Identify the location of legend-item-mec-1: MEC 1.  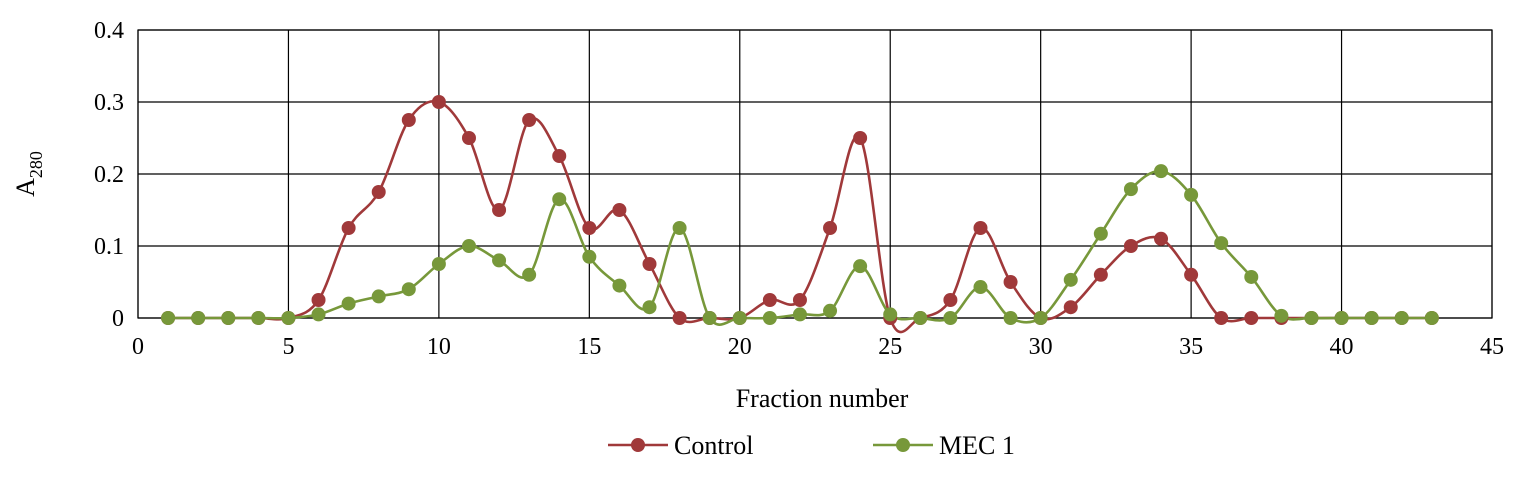
(944, 445).